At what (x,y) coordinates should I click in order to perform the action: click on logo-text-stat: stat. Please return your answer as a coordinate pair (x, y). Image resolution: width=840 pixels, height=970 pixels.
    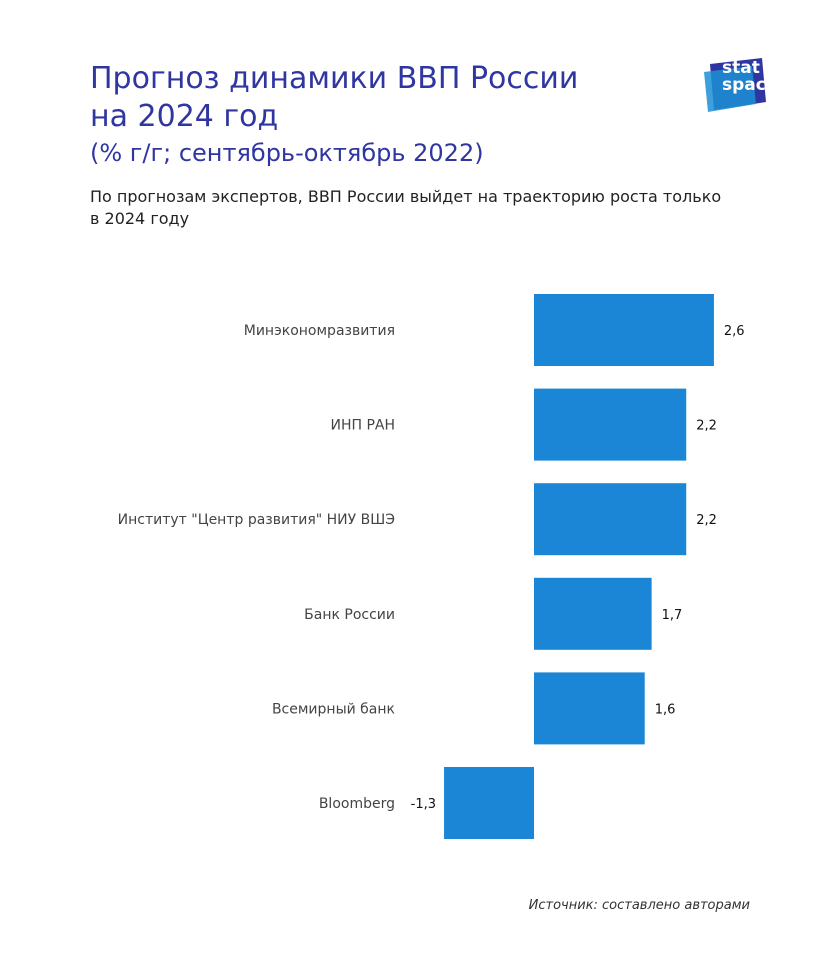
    Looking at the image, I should click on (741, 68).